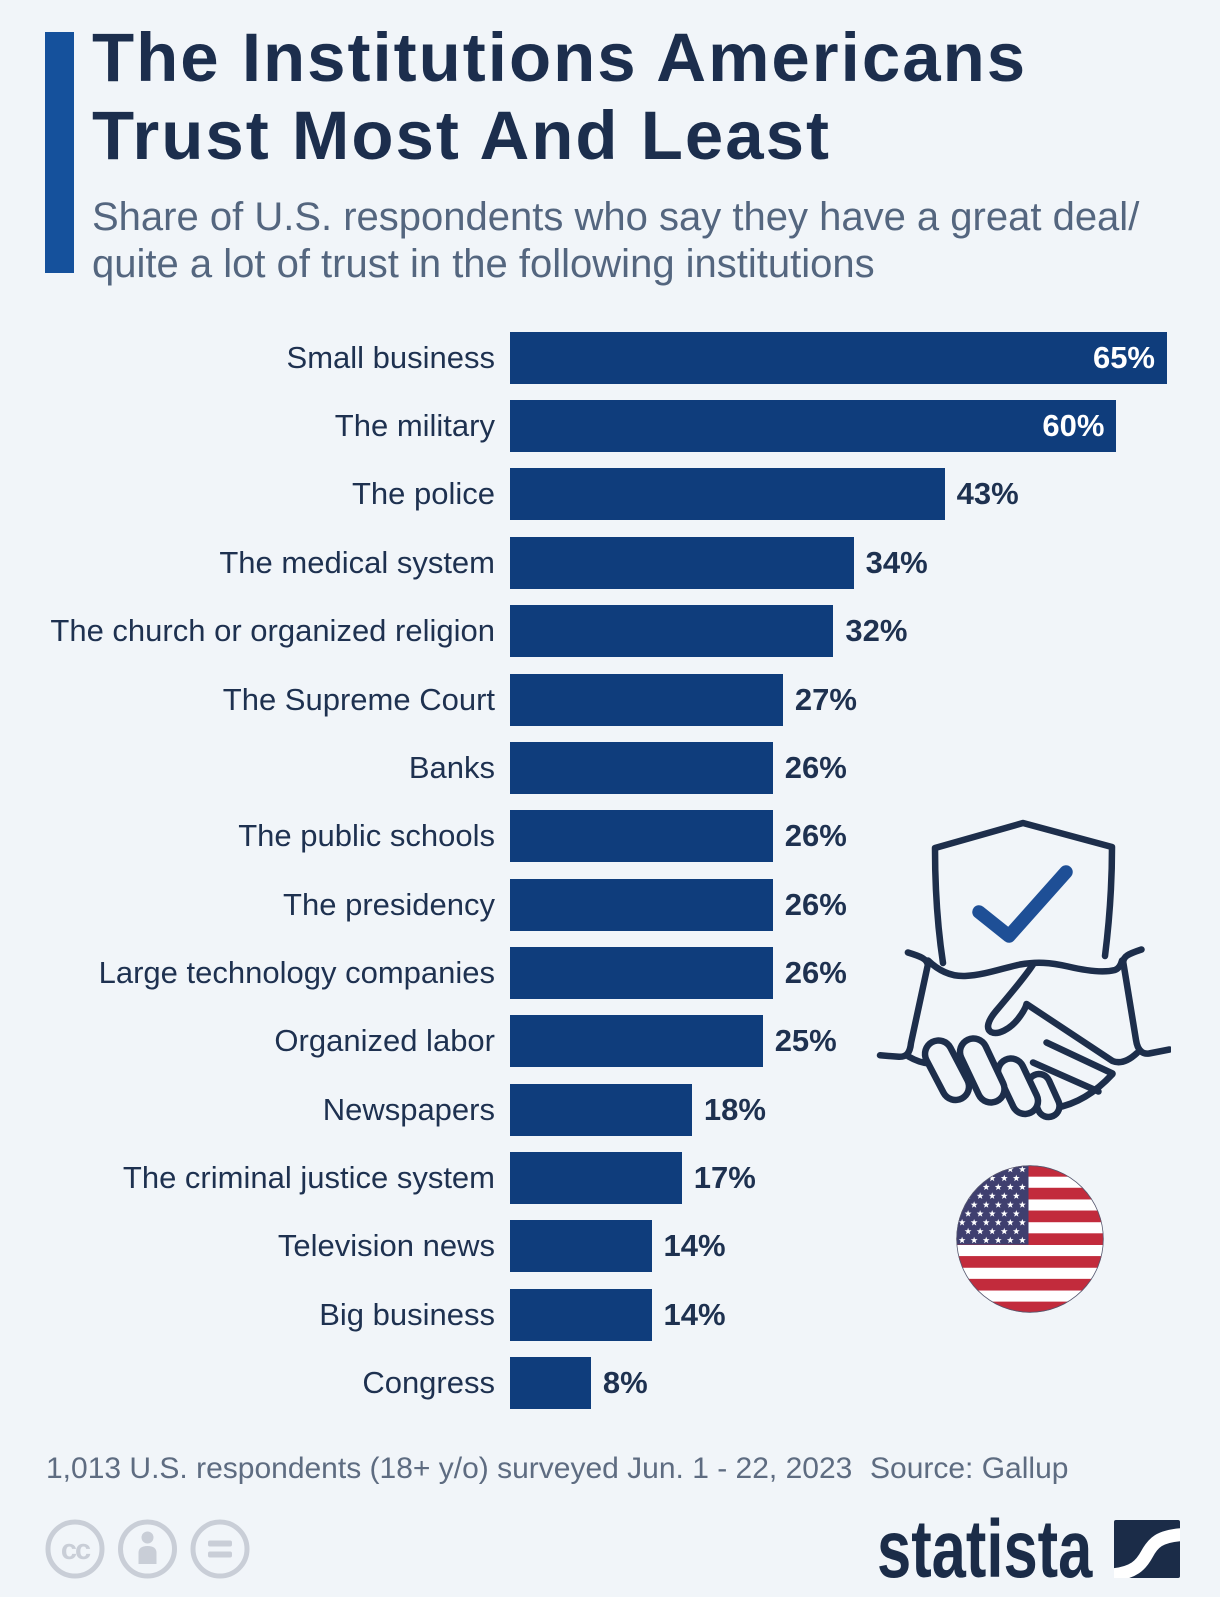 Image resolution: width=1220 pixels, height=1597 pixels. Describe the element at coordinates (76, 1550) in the screenshot. I see `svg-text: cc` at that location.